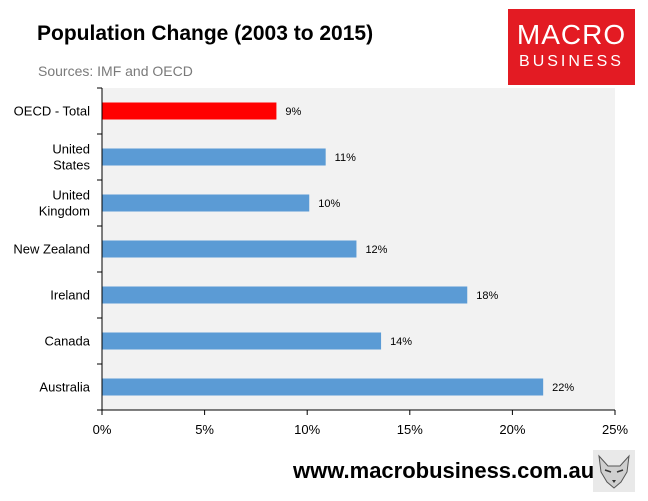 Image resolution: width=648 pixels, height=501 pixels. What do you see at coordinates (52, 111) in the screenshot?
I see `category-label: OECD - Total` at bounding box center [52, 111].